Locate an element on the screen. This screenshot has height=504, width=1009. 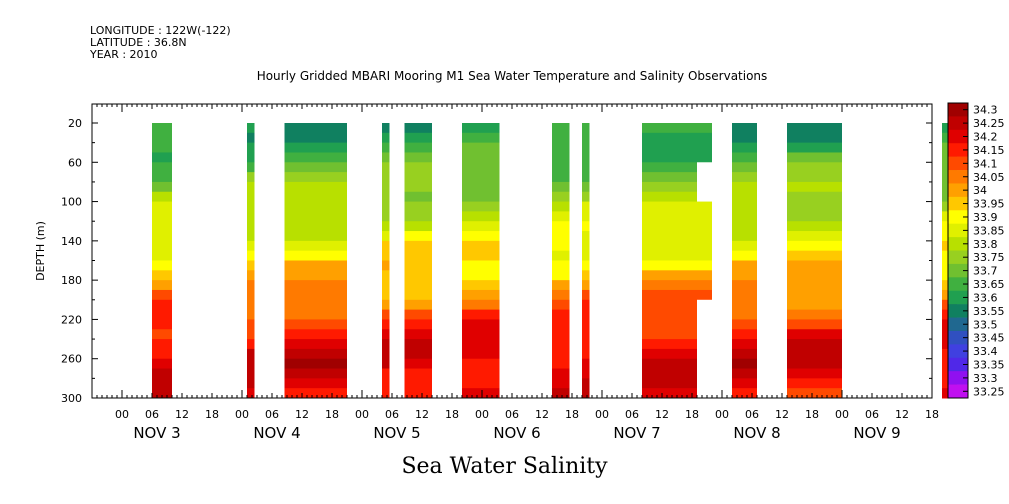
x-tick-label: 06 is located at coordinates (392, 414).